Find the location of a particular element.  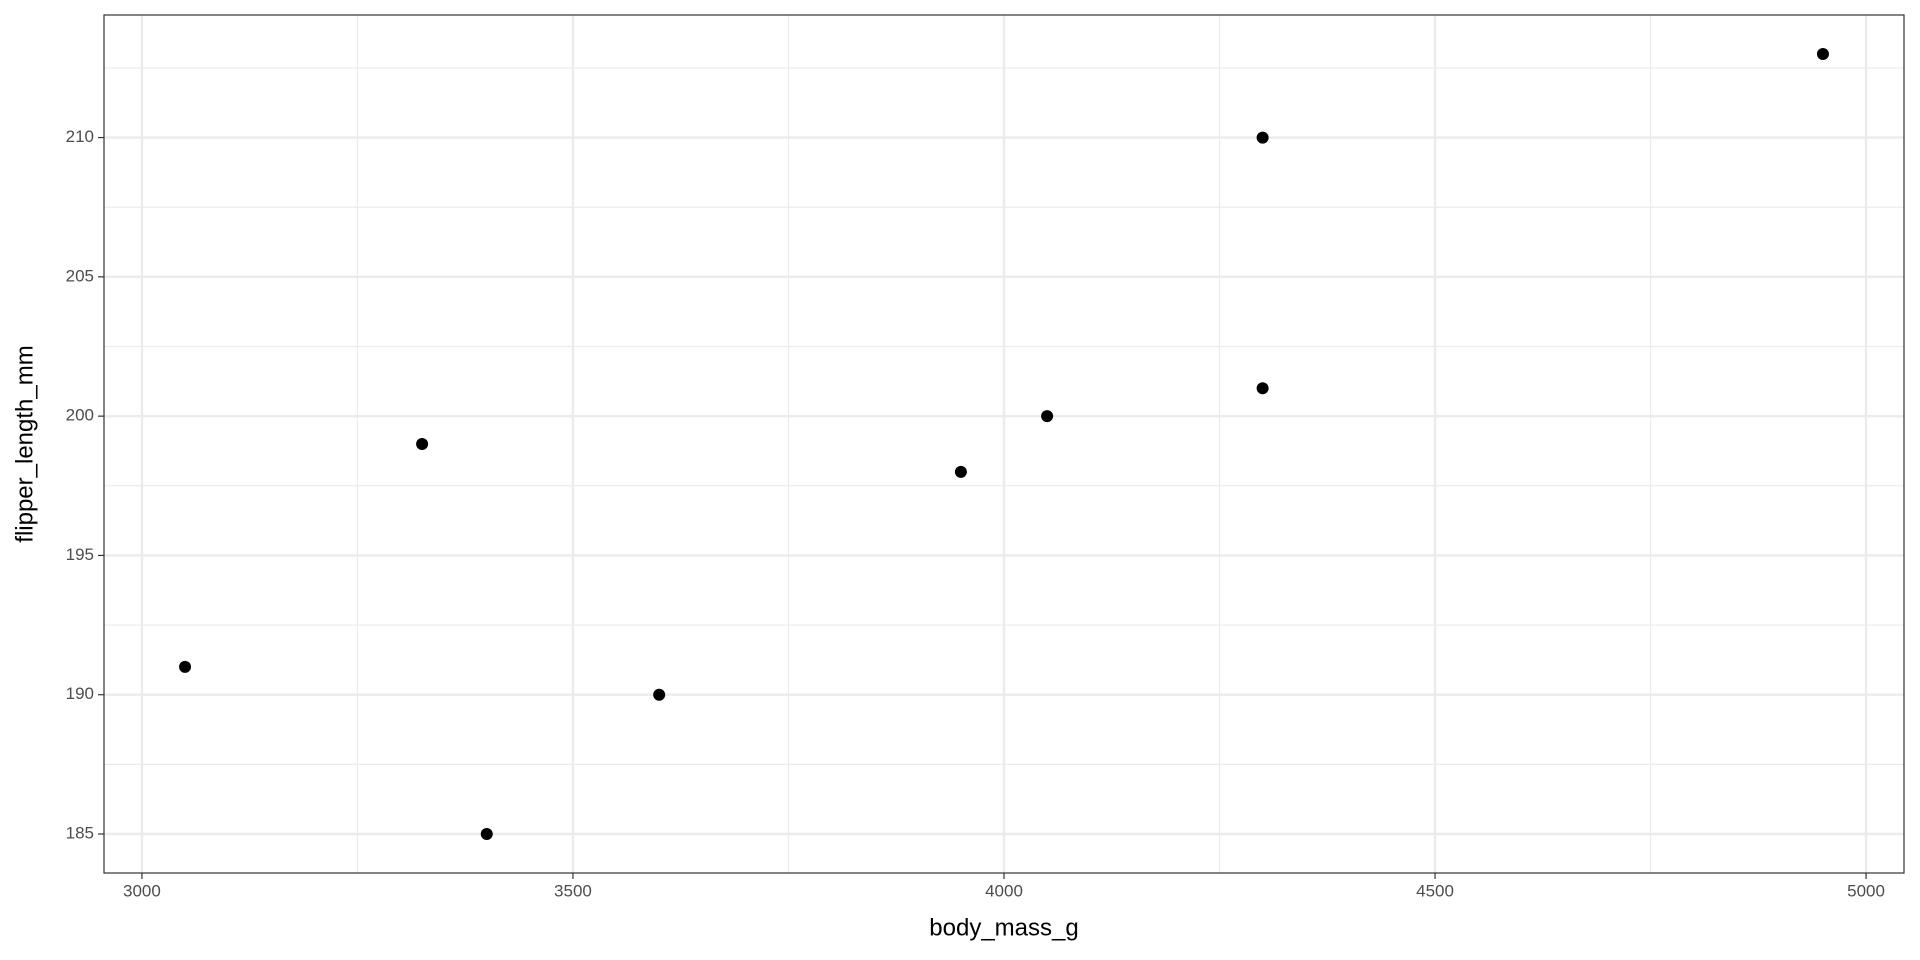

y-tick-label: 200 is located at coordinates (80, 415).